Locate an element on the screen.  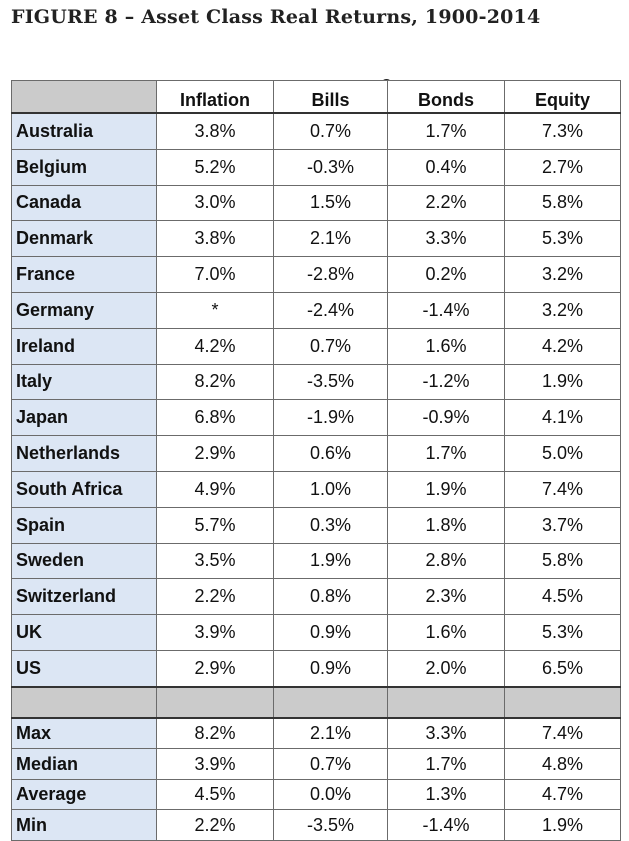
table-row: Belgium 5.2% -0.3% 0.4% 2.7% is located at coordinates (316, 167).